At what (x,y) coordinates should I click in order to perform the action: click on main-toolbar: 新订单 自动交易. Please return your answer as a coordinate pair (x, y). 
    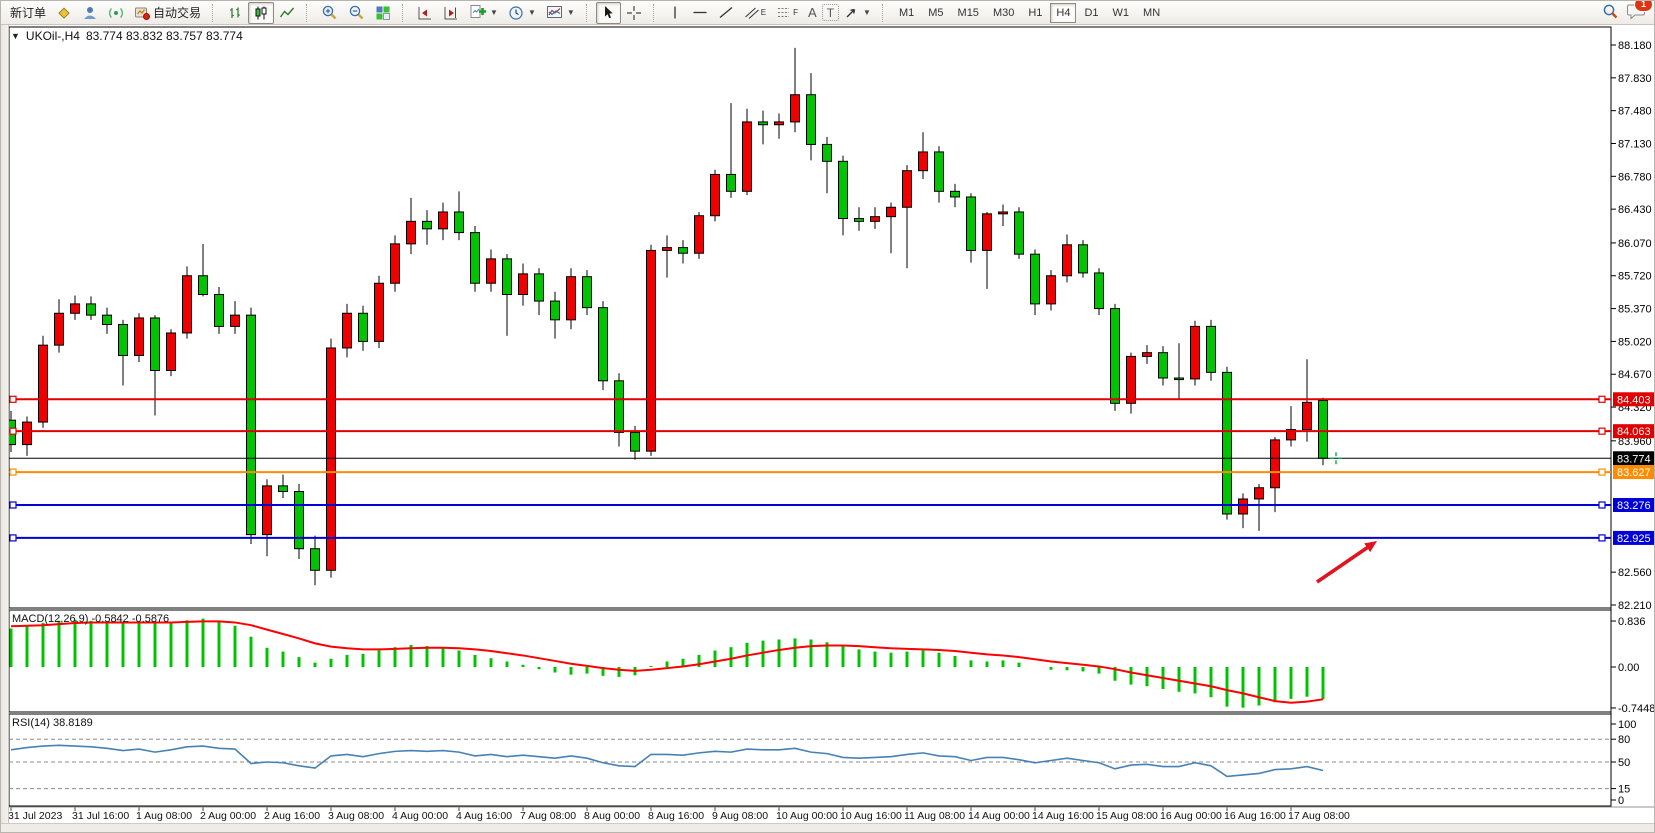
    Looking at the image, I should click on (827, 13).